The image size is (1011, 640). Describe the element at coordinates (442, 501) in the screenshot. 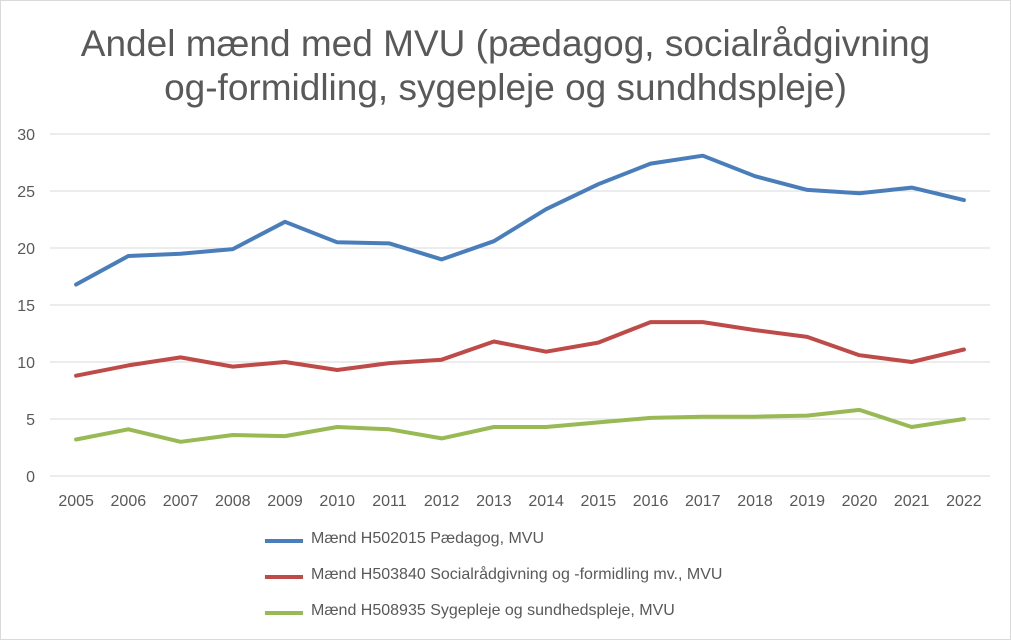

I see `x-tick-label: 2012` at that location.